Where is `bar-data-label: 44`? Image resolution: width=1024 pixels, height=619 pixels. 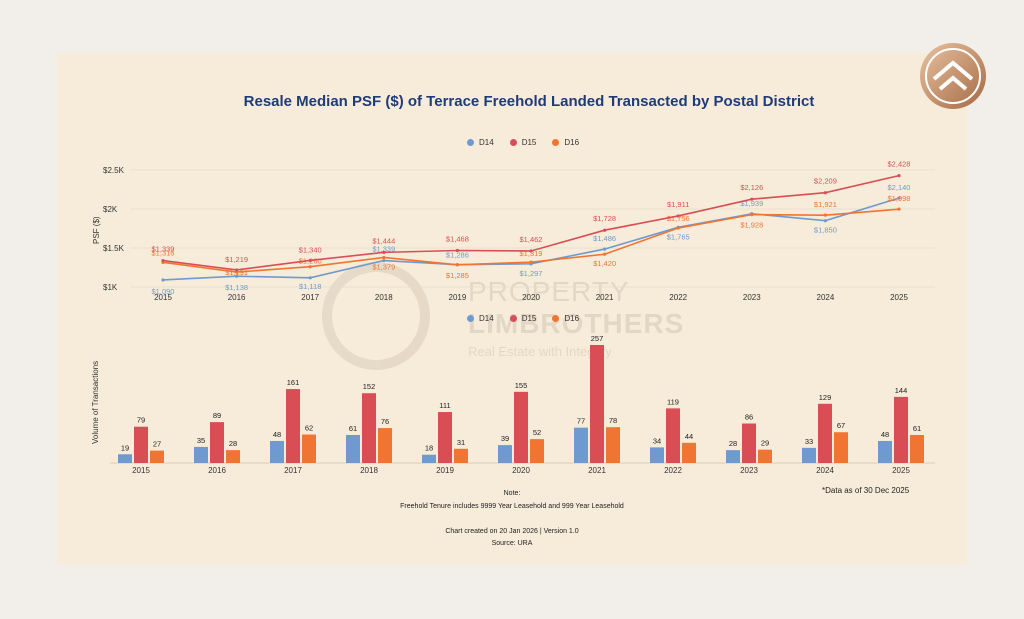 bar-data-label: 44 is located at coordinates (689, 436).